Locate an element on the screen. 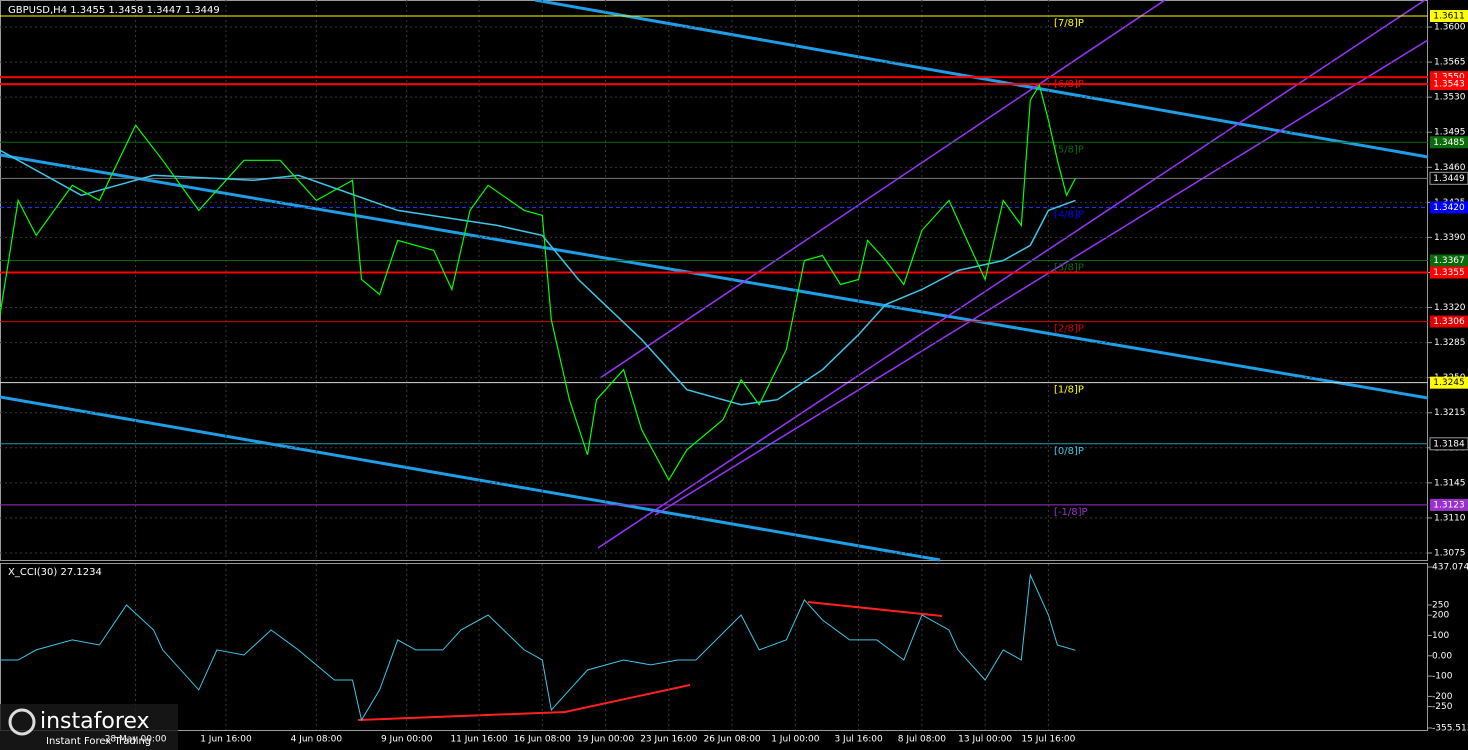  y-tick-label: 1.3285 is located at coordinates (1450, 343).